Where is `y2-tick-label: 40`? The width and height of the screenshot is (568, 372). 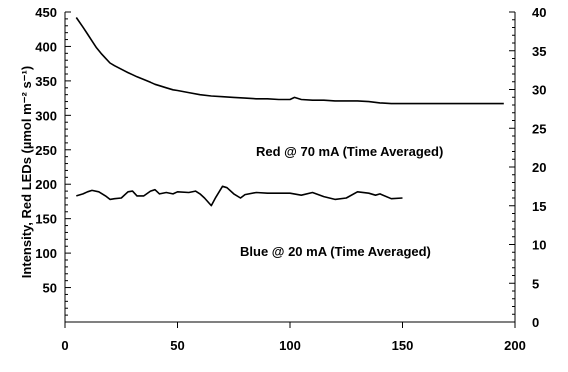
y2-tick-label: 40 is located at coordinates (539, 12).